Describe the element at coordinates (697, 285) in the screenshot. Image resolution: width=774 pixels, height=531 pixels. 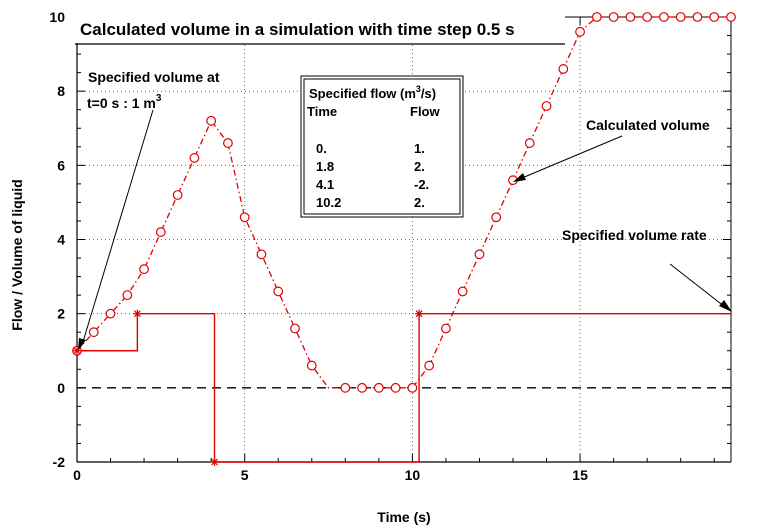
I see `arrow-specified-volume-rate` at that location.